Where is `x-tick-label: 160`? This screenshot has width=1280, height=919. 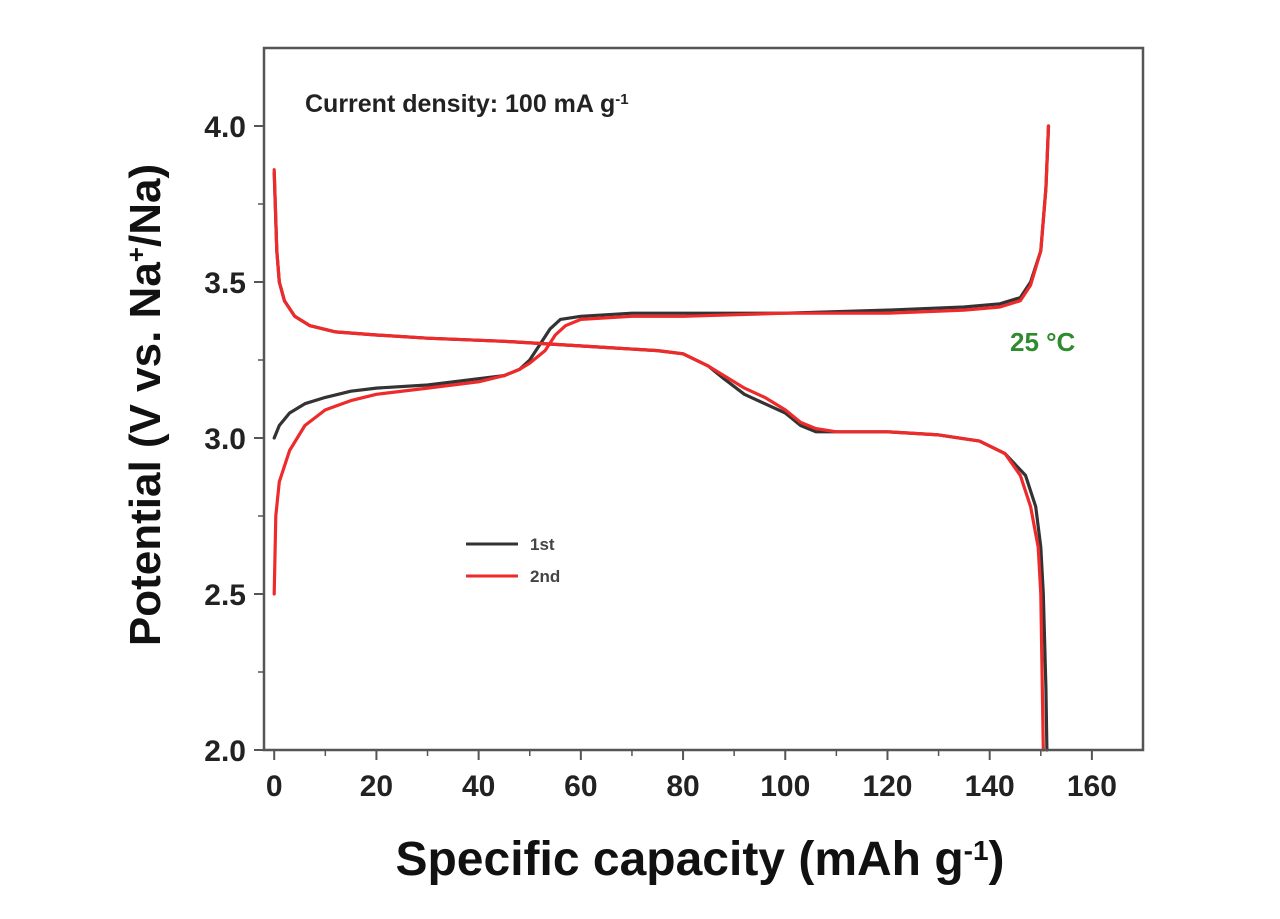 x-tick-label: 160 is located at coordinates (1092, 786).